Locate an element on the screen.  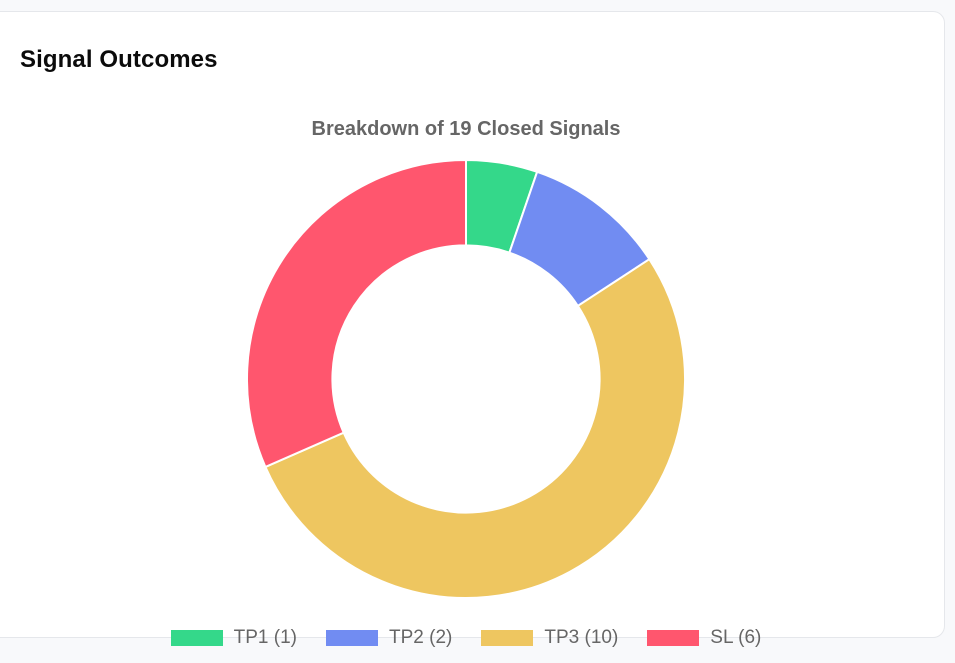
legend-item-tp3: TP3 (10) is located at coordinates (549, 638).